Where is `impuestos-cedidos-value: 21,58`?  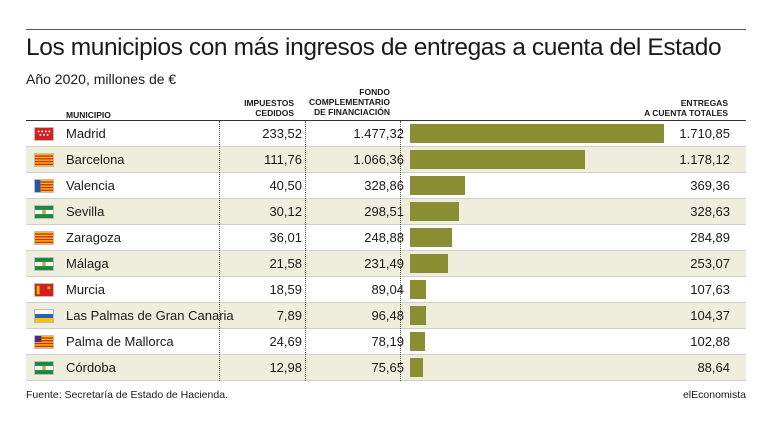 impuestos-cedidos-value: 21,58 is located at coordinates (285, 263).